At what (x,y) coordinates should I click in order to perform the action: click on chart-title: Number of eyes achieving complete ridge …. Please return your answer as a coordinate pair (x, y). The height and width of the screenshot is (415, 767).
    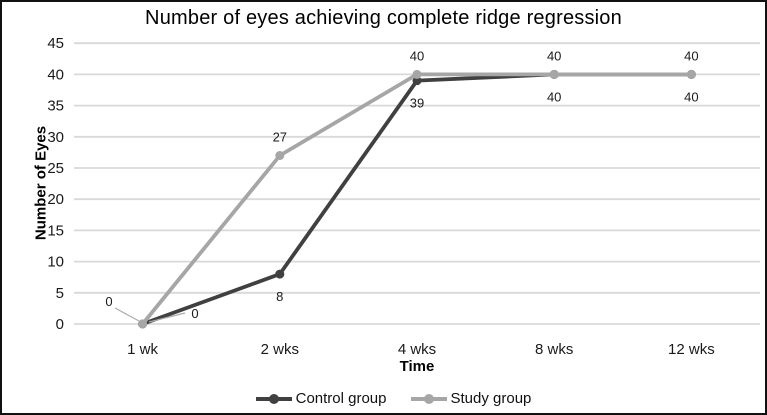
    Looking at the image, I should click on (383, 18).